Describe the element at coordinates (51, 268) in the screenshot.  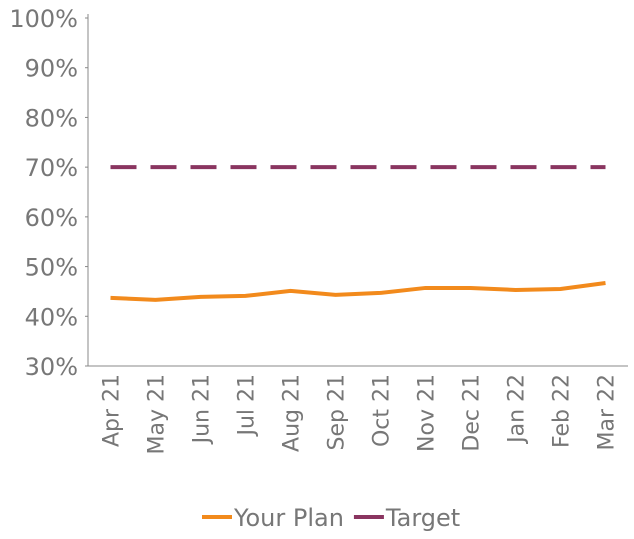
I see `y-tick-label: 50%` at that location.